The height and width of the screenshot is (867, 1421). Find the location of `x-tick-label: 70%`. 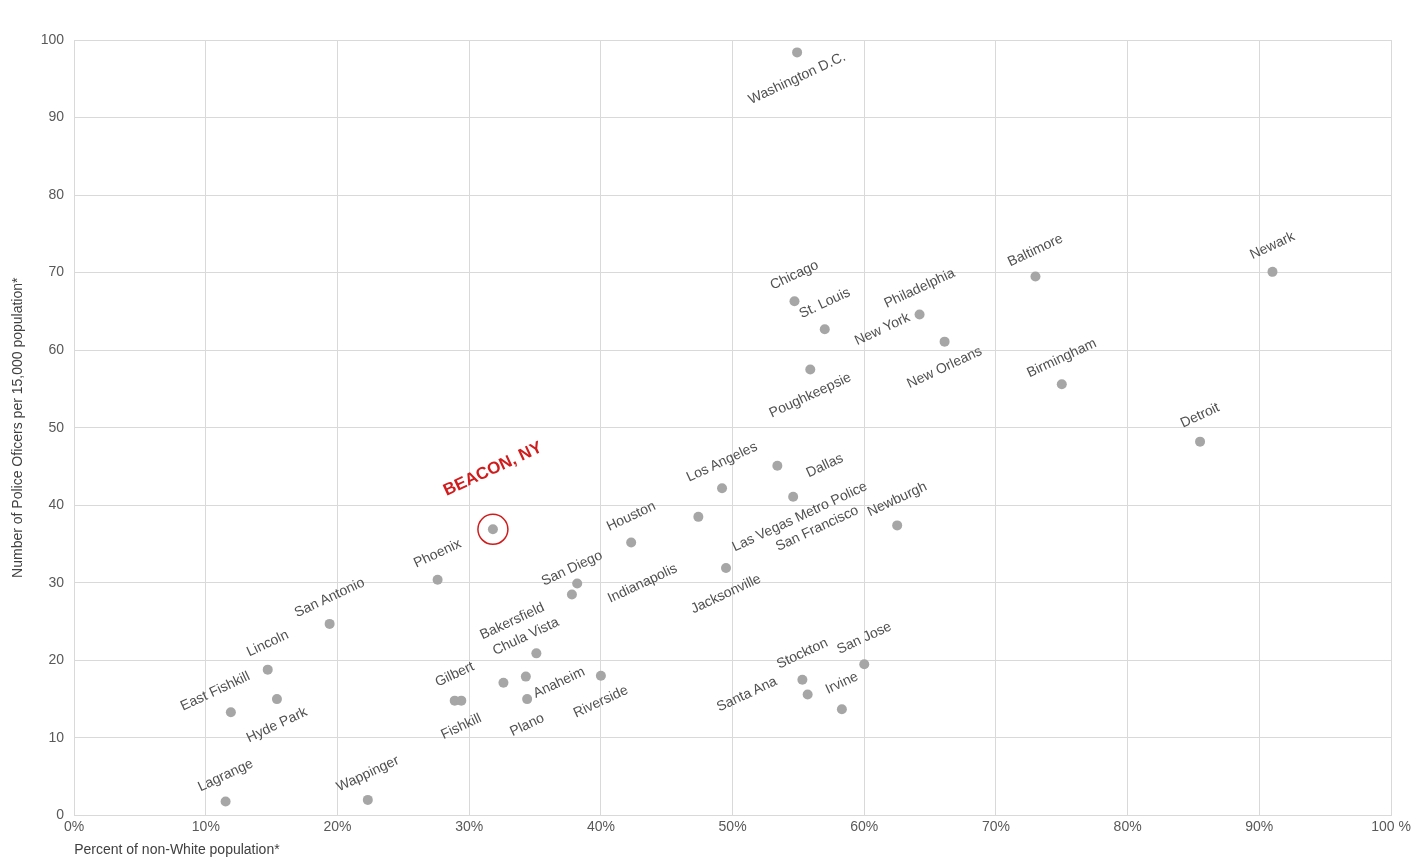

x-tick-label: 70% is located at coordinates (995, 825).